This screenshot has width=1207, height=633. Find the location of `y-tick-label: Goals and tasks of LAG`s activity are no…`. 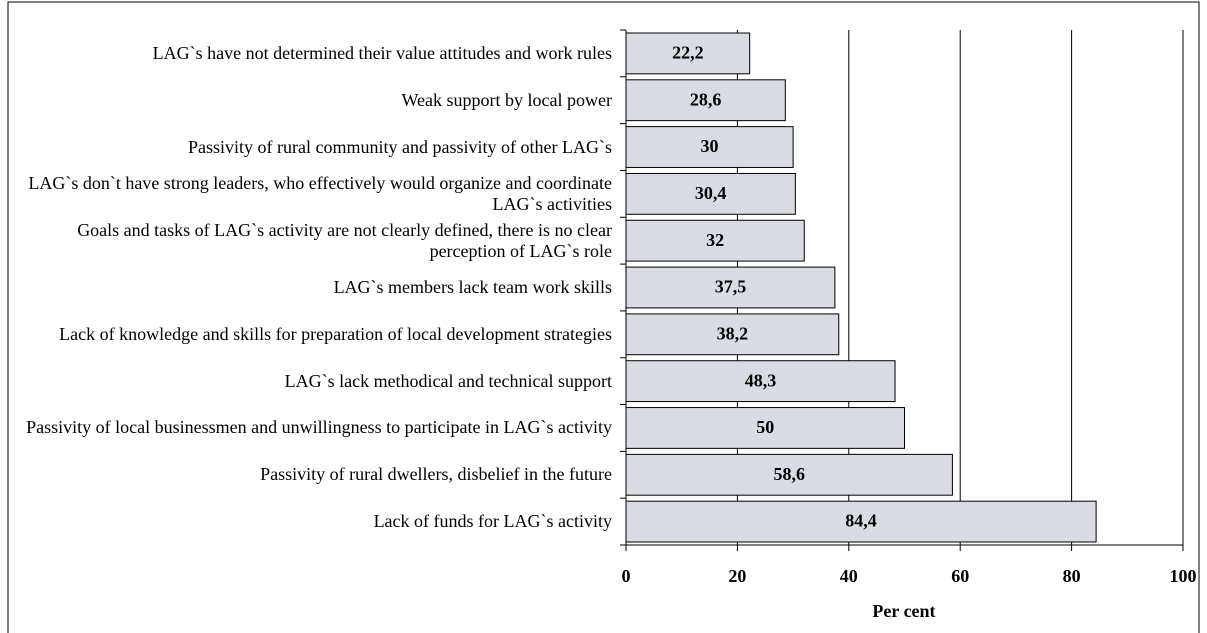

y-tick-label: Goals and tasks of LAG`s activity are no… is located at coordinates (344, 240).